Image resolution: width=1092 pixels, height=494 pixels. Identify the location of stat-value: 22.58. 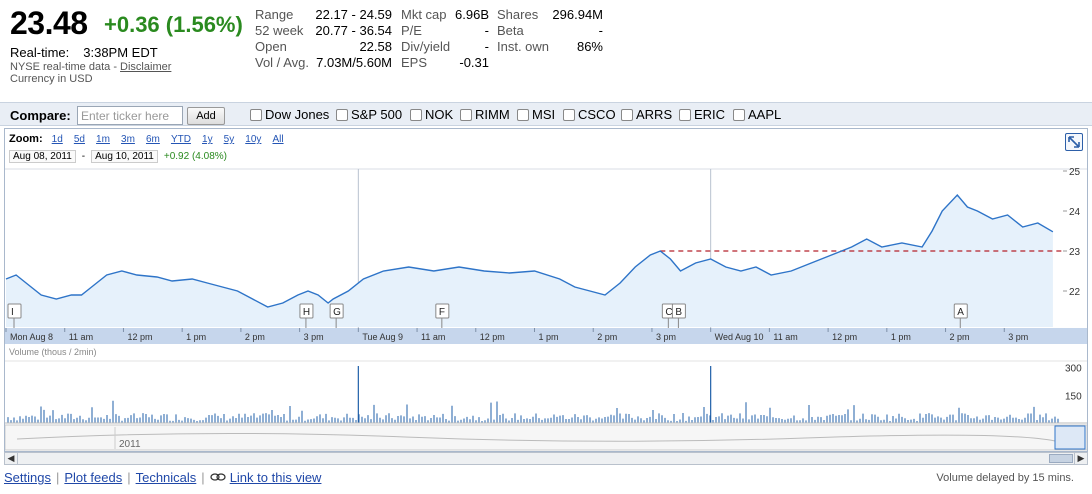
(375, 46).